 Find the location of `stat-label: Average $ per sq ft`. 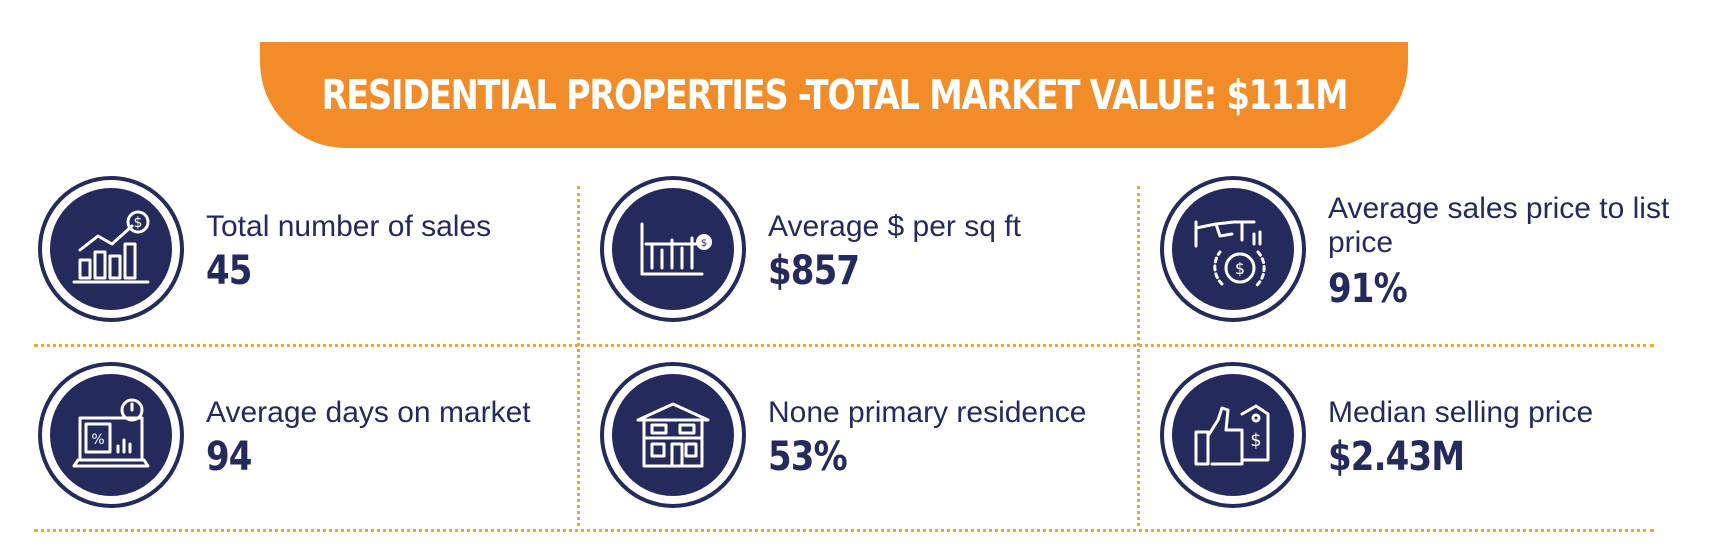

stat-label: Average $ per sq ft is located at coordinates (894, 226).